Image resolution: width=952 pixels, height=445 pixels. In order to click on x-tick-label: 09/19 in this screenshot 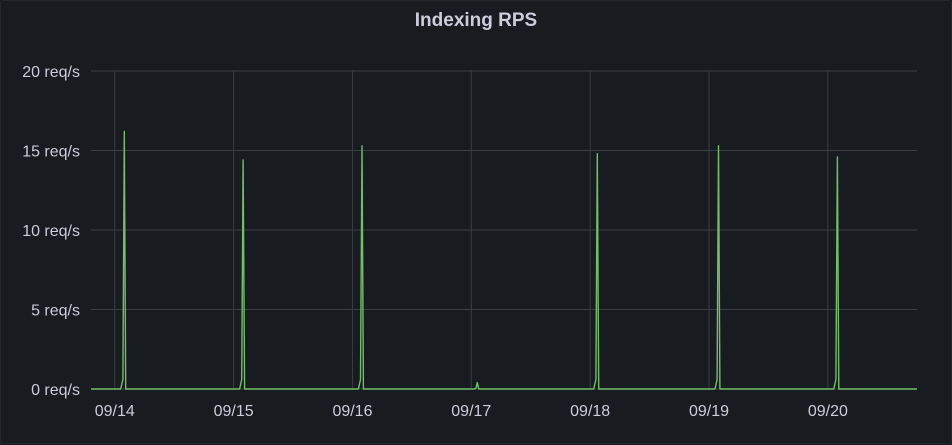, I will do `click(709, 411)`.